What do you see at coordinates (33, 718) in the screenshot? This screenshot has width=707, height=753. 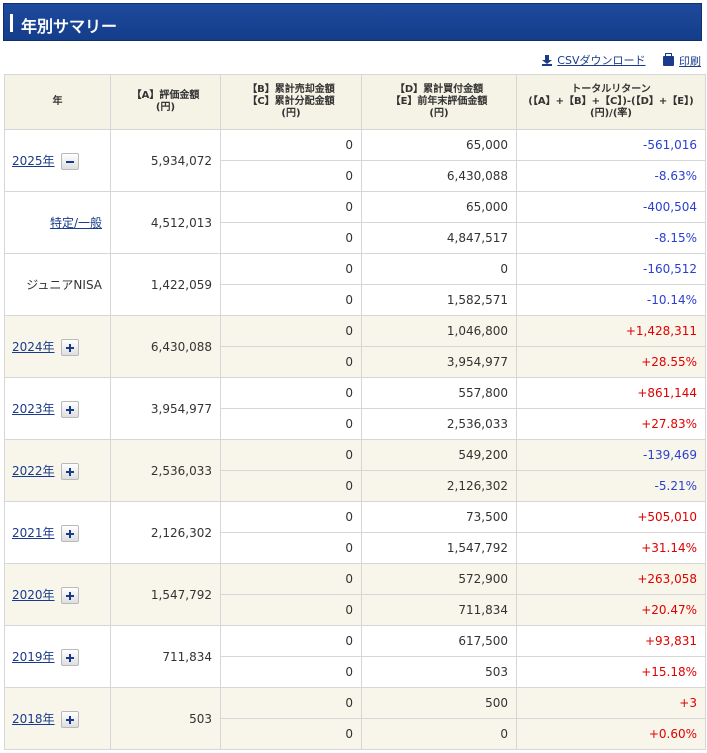 I see `year-link: 2018年` at bounding box center [33, 718].